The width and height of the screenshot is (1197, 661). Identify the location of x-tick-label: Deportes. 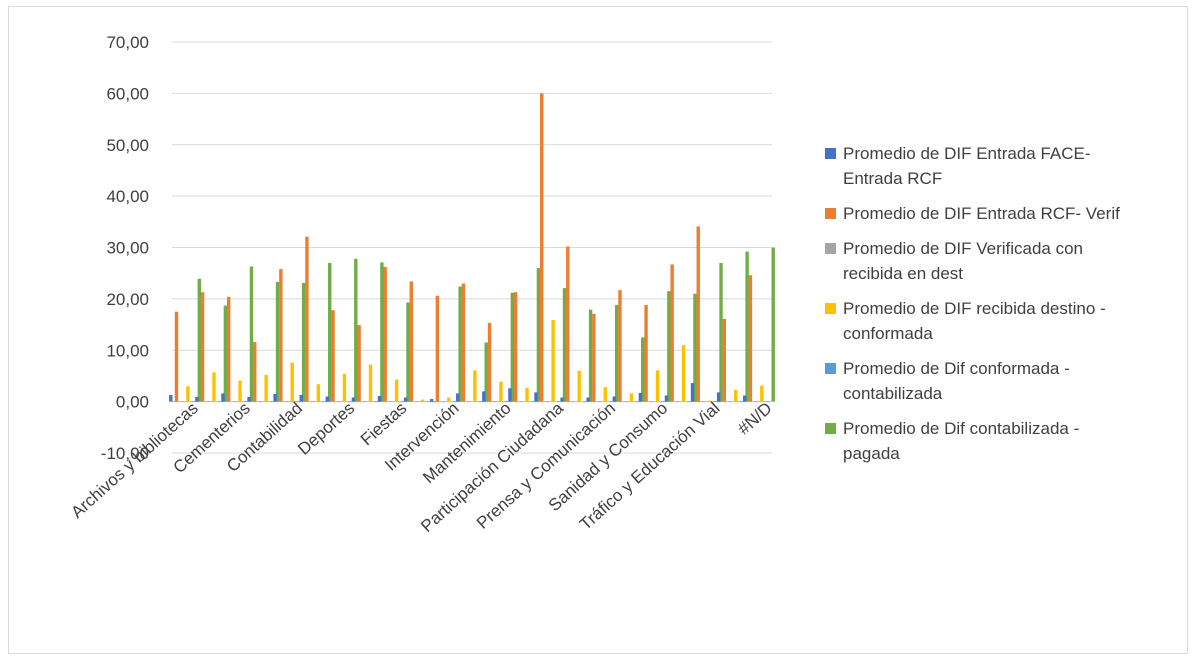
(326, 428).